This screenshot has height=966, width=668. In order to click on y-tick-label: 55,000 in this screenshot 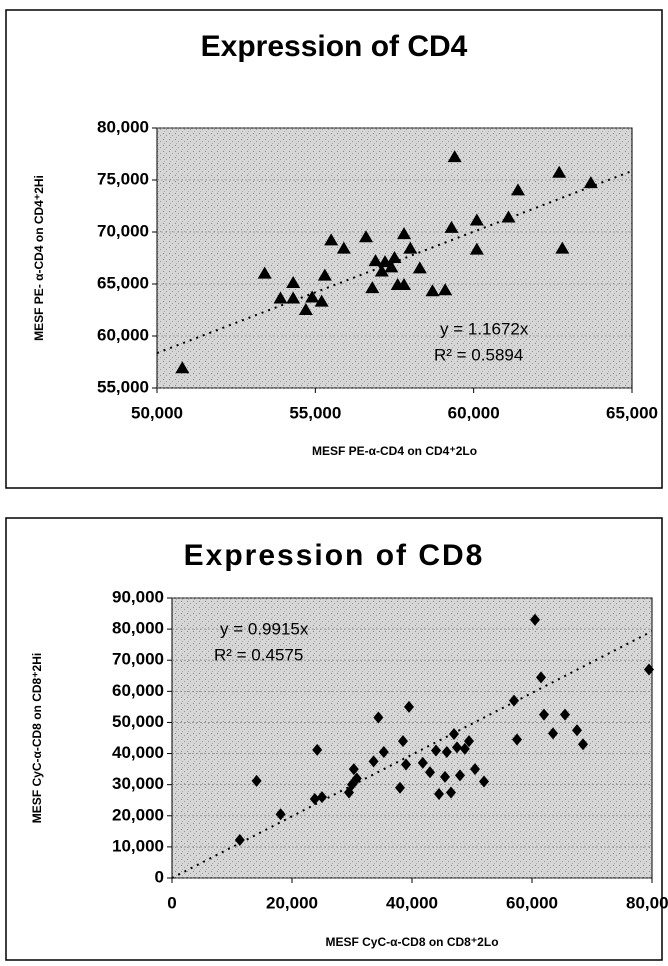, I will do `click(123, 386)`.